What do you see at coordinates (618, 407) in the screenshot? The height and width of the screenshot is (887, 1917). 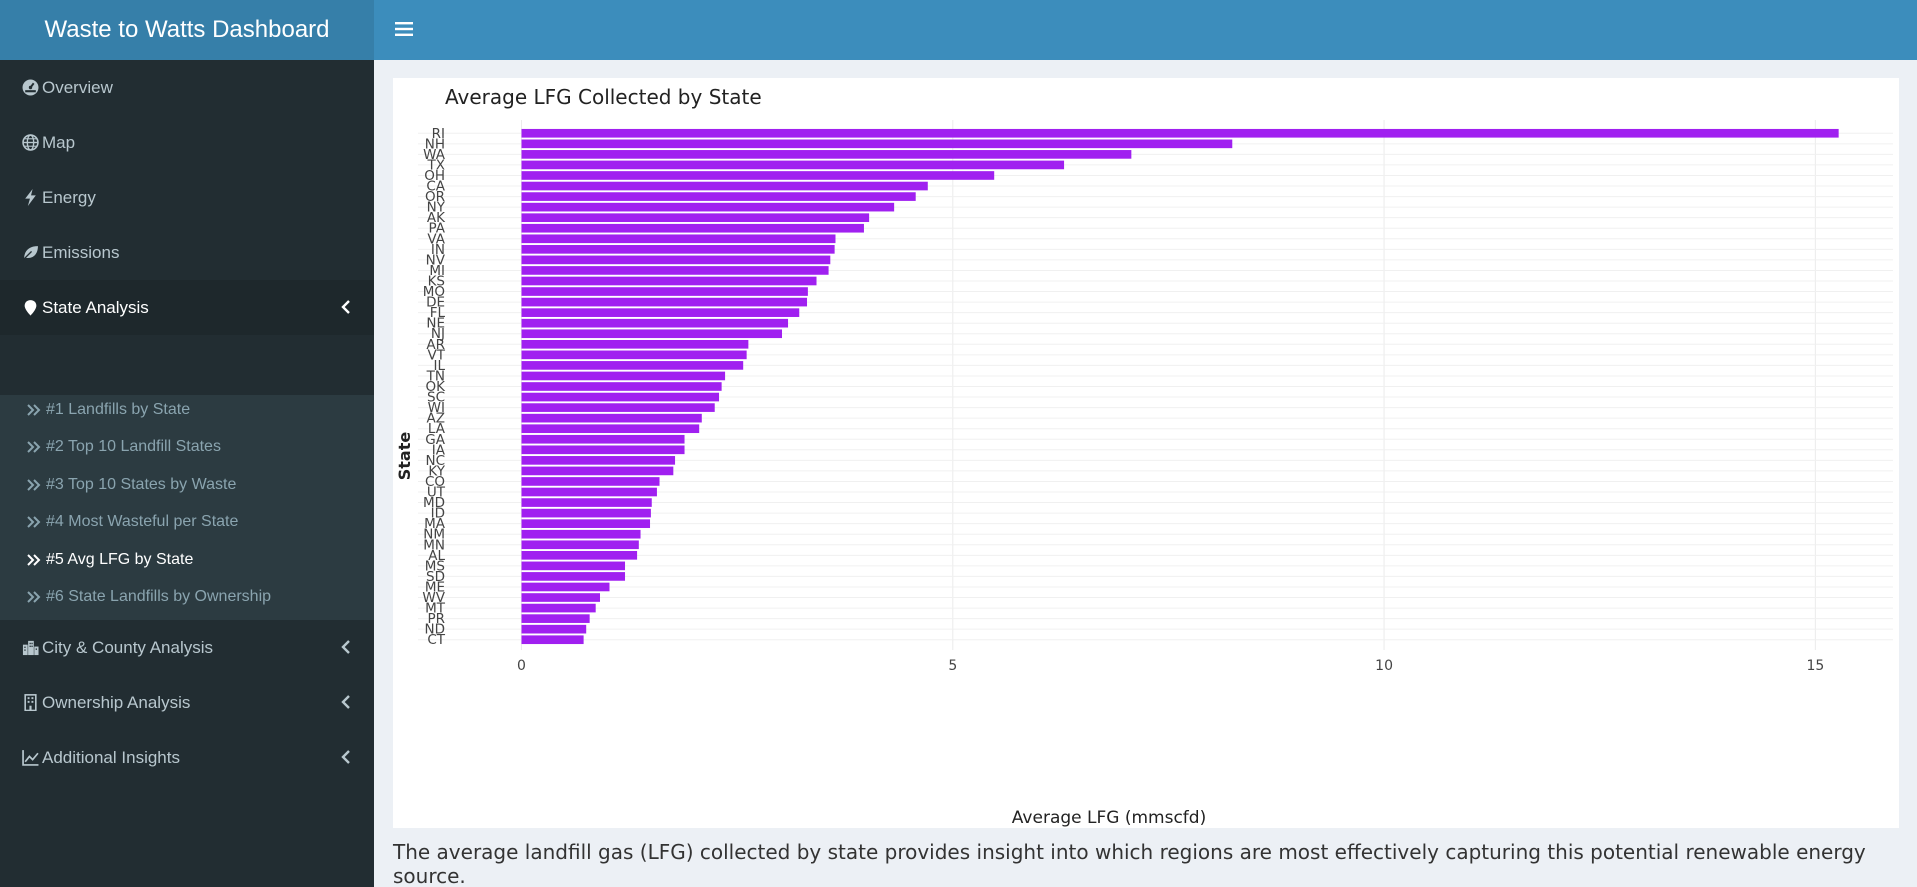 I see `bar-wi` at bounding box center [618, 407].